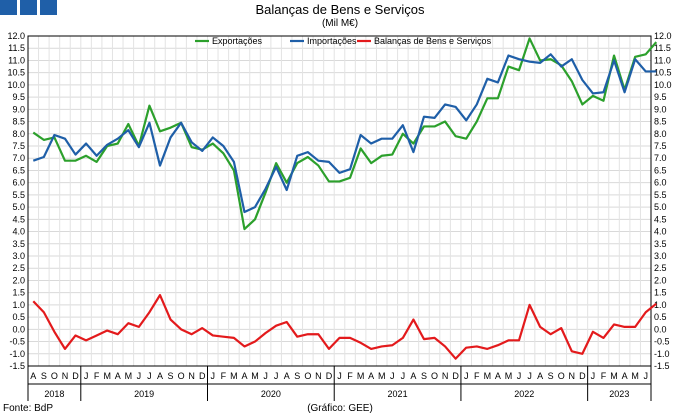  Describe the element at coordinates (660, 122) in the screenshot. I see `y-tick-label-right: 8.5` at that location.